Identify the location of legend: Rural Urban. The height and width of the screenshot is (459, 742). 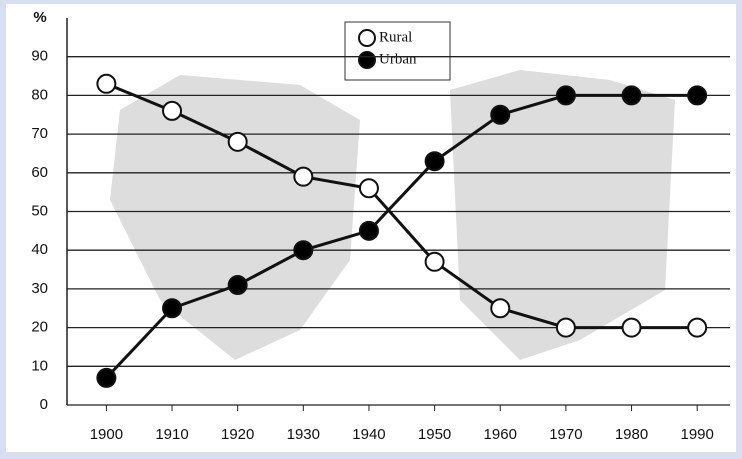
(397, 51).